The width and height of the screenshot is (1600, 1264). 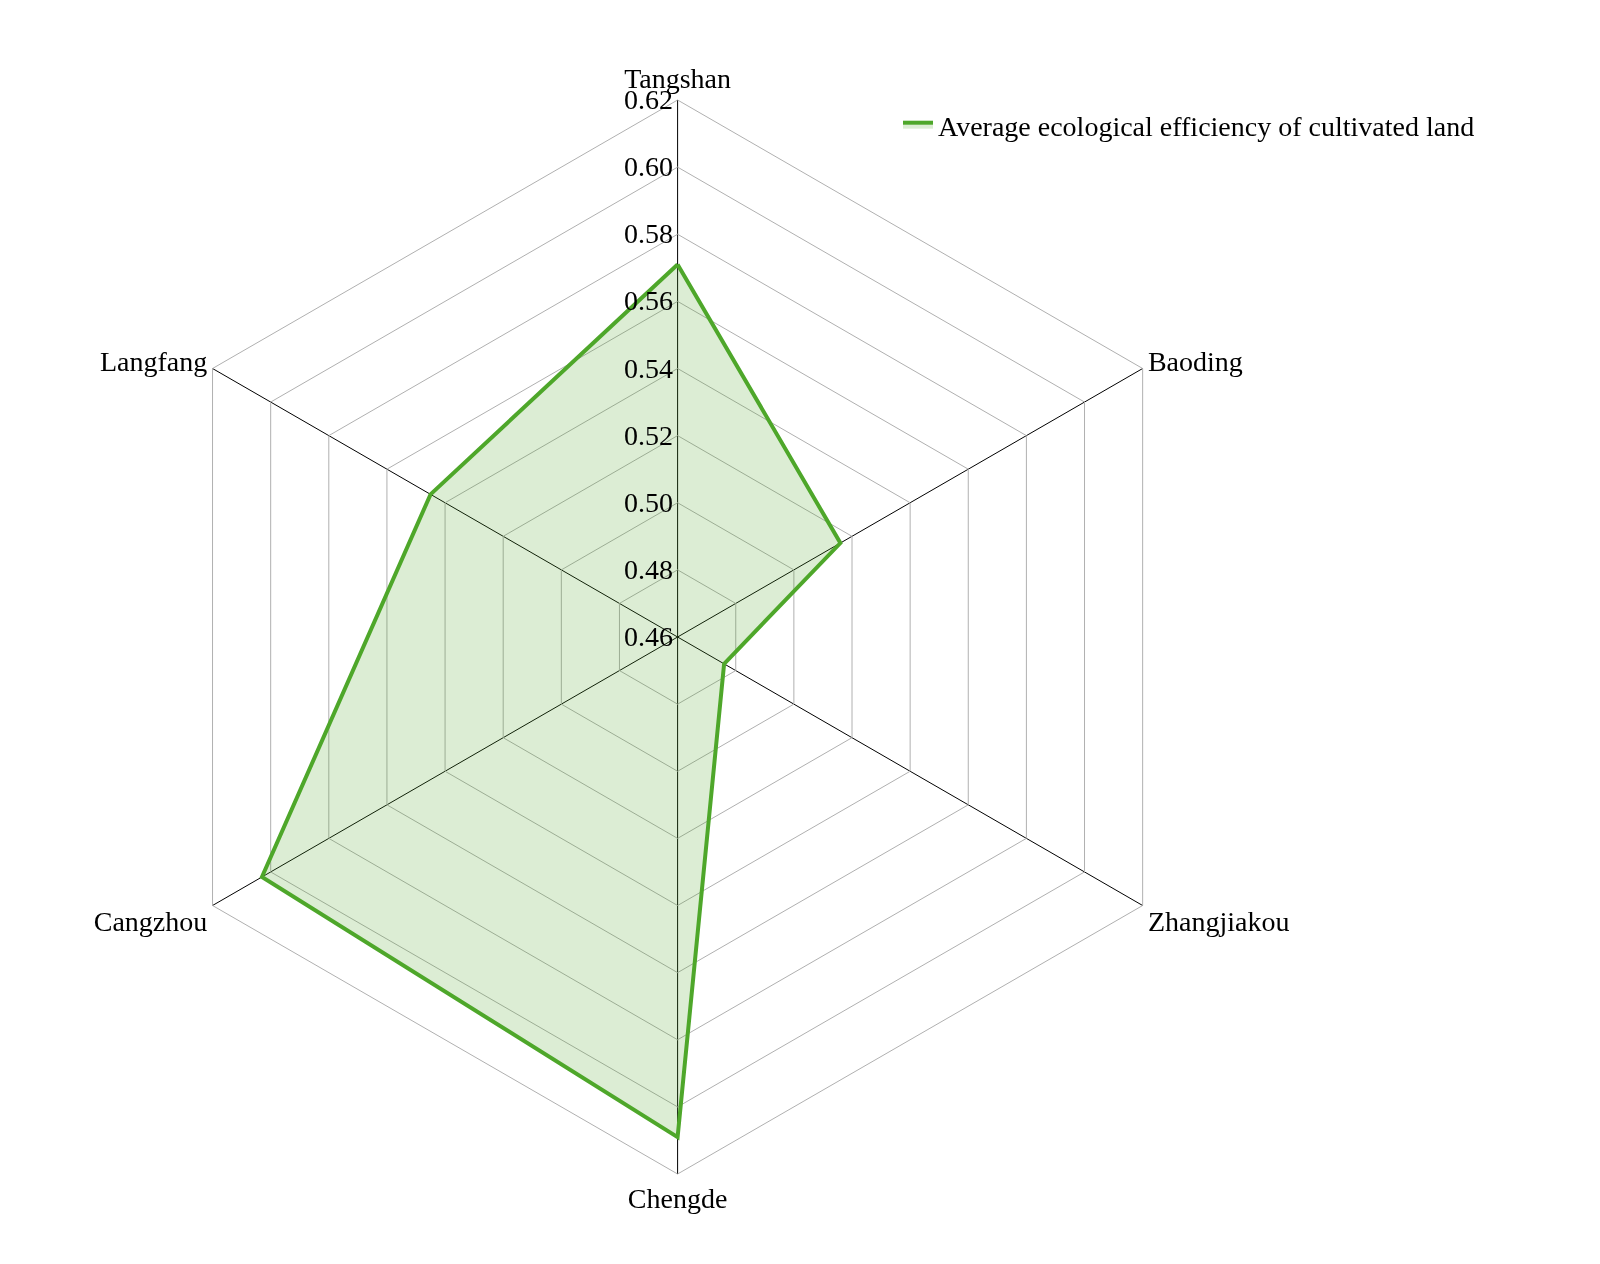 What do you see at coordinates (1195, 362) in the screenshot?
I see `spoke-label: Baoding` at bounding box center [1195, 362].